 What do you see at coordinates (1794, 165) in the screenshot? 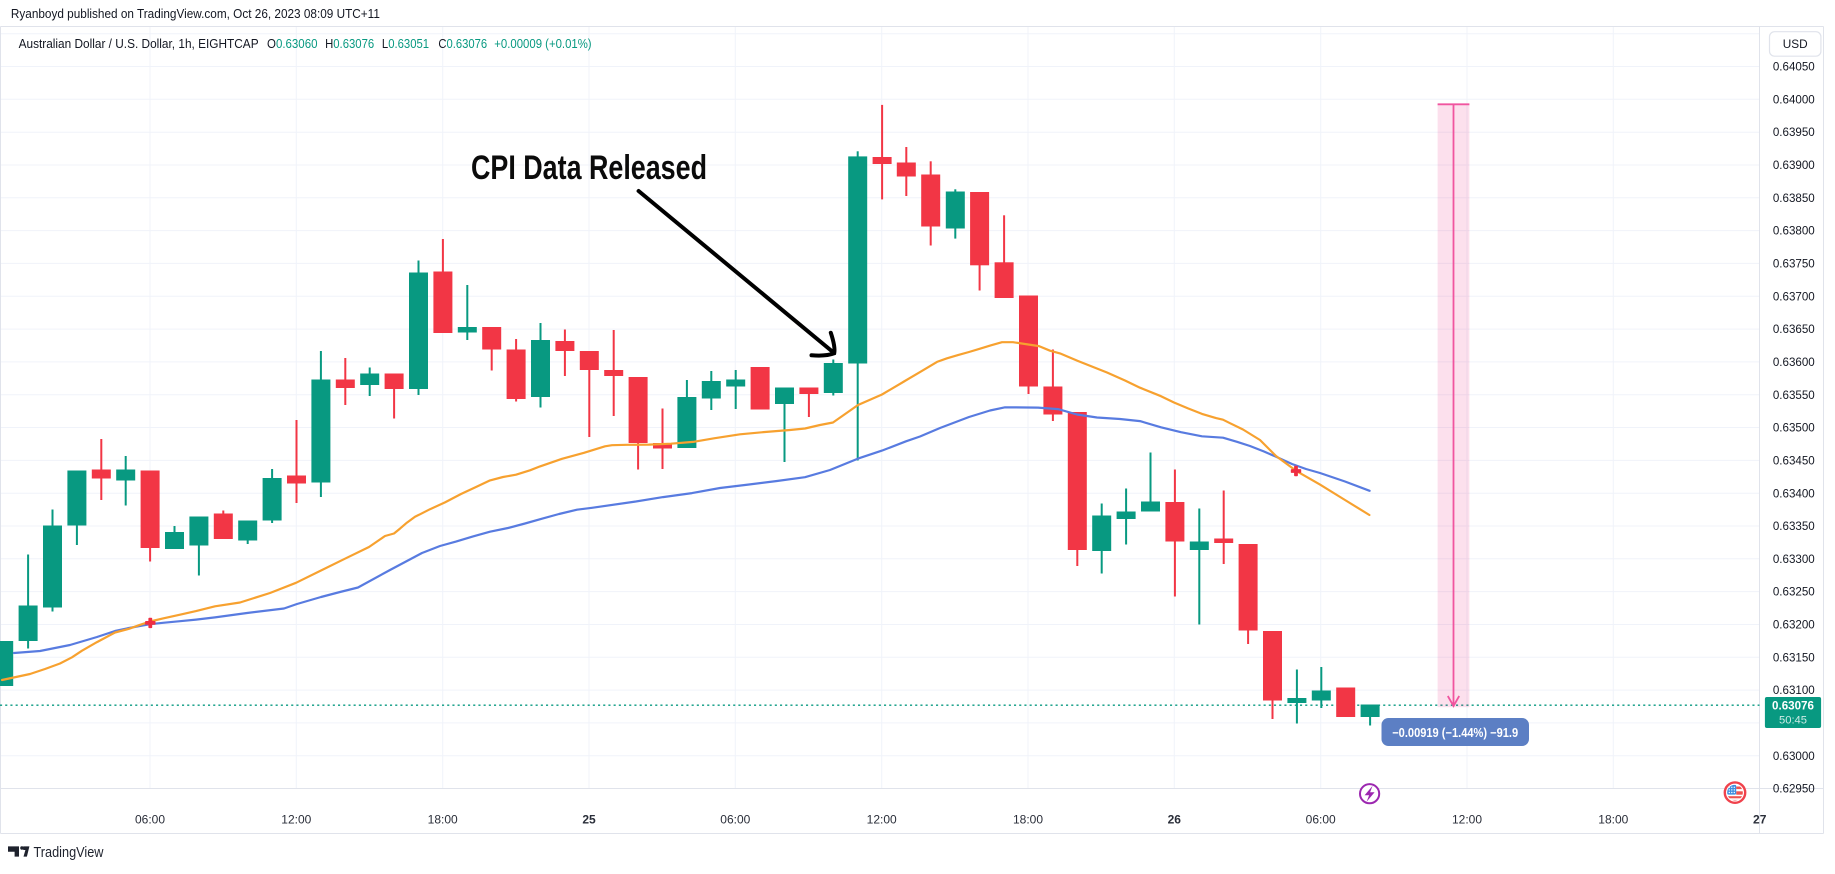
I see `svg-text: 0.63900` at bounding box center [1794, 165].